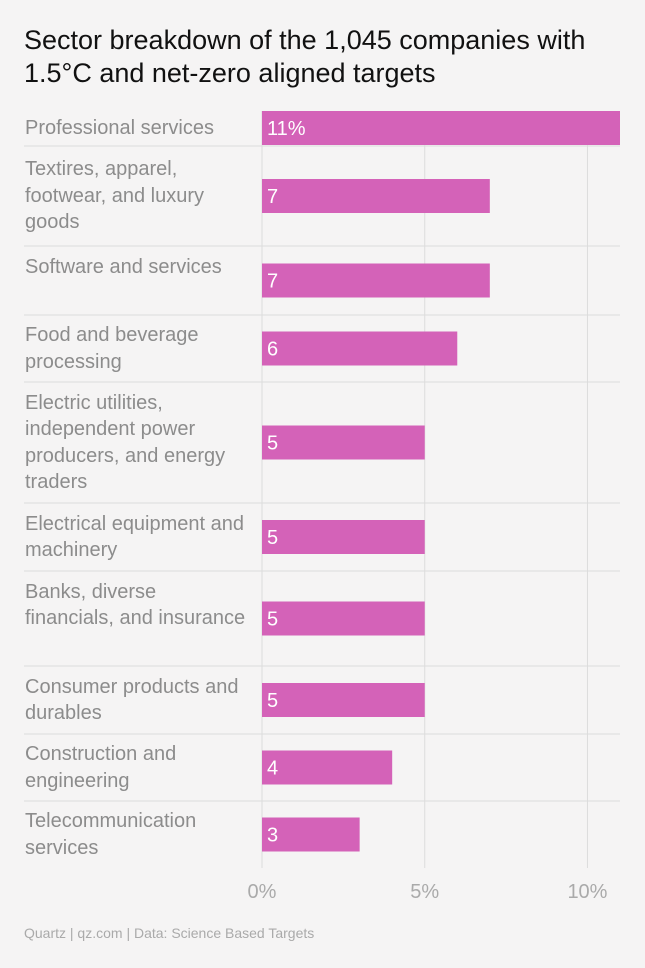 This screenshot has height=968, width=645. I want to click on category-label: Electrical equipment and machinery, so click(135, 537).